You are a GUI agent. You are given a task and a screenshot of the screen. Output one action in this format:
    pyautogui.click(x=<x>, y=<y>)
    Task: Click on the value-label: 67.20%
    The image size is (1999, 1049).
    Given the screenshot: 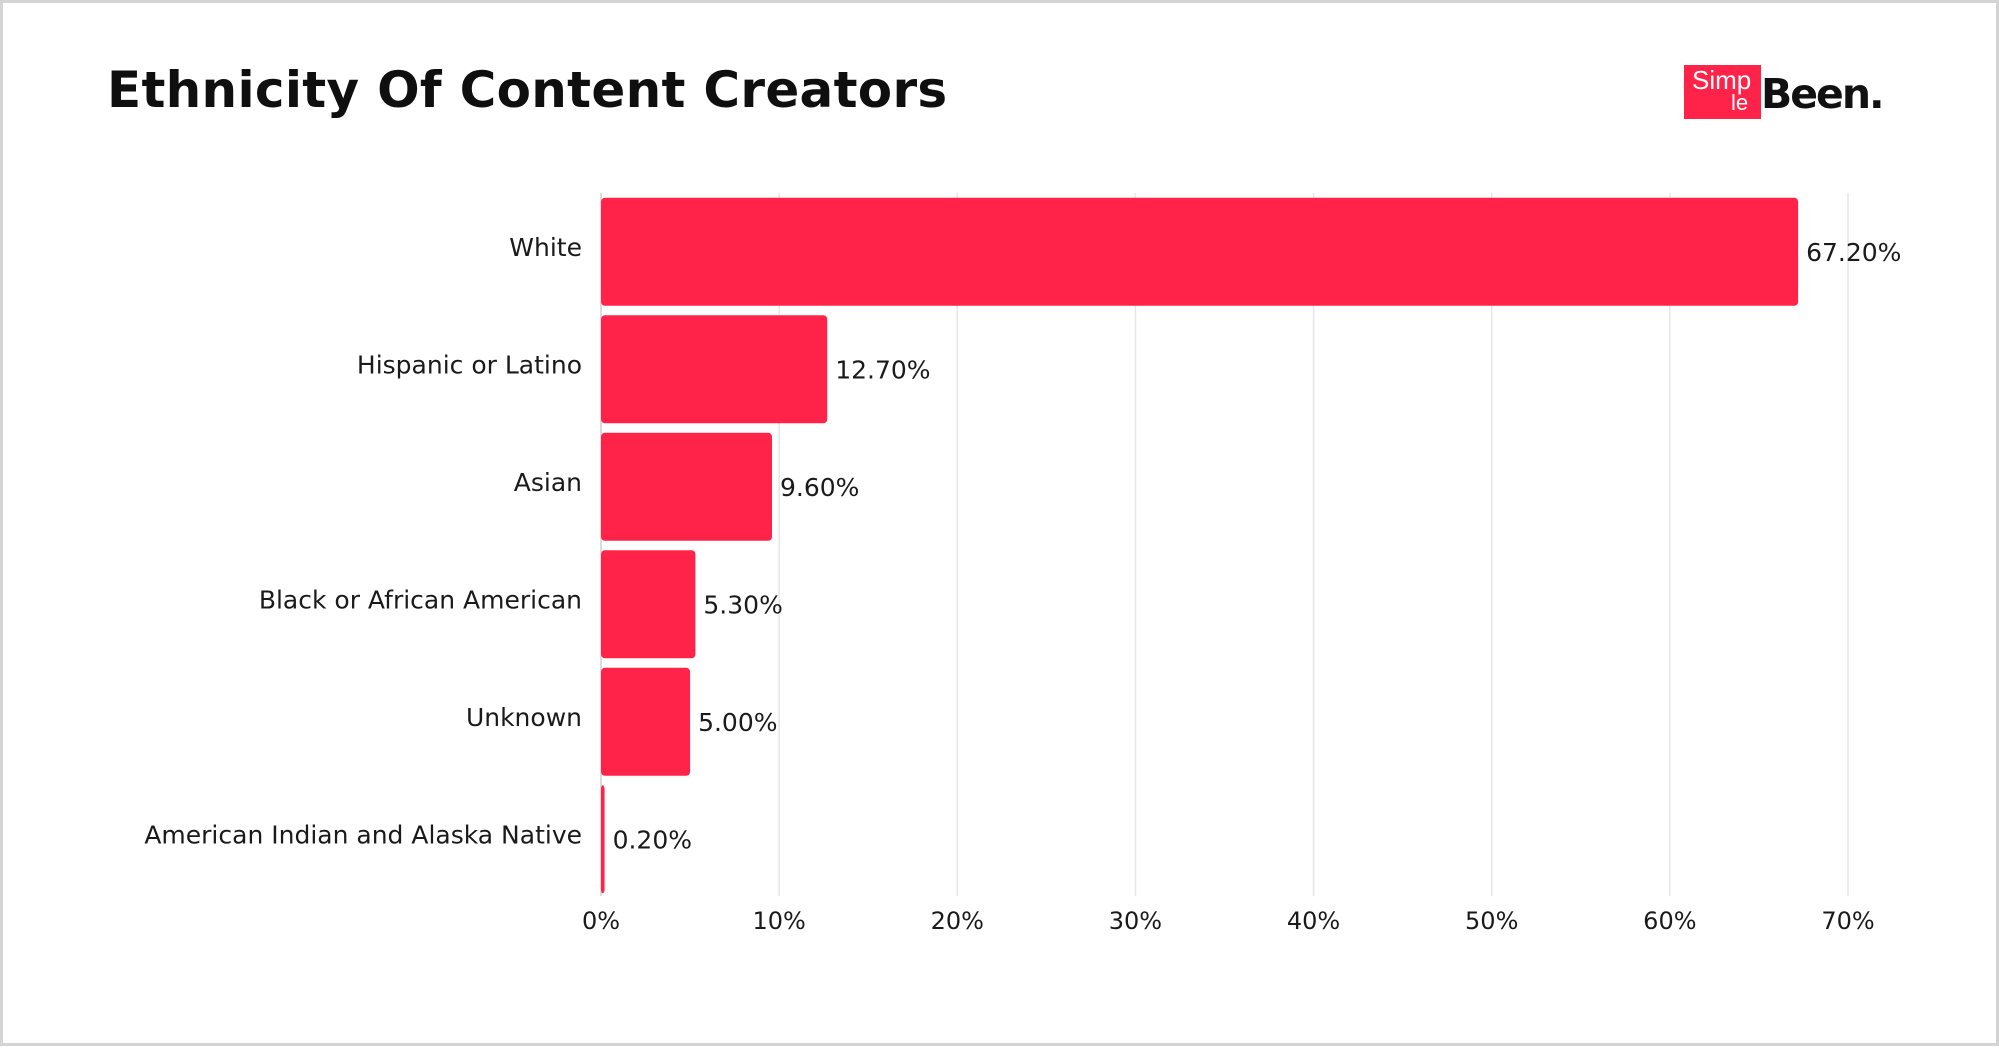 What is the action you would take?
    pyautogui.click(x=1853, y=252)
    